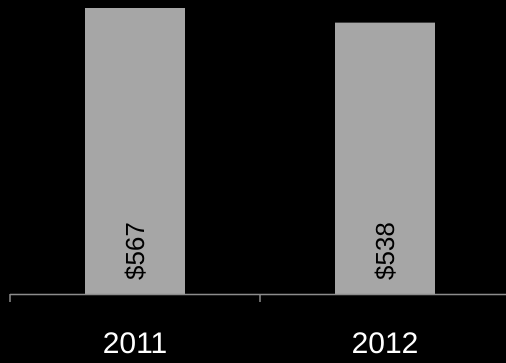 Image resolution: width=506 pixels, height=363 pixels. I want to click on x-tick-label-2012: 2012, so click(385, 342).